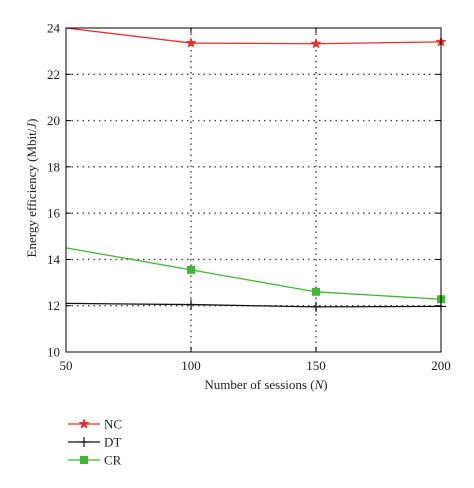  What do you see at coordinates (113, 424) in the screenshot?
I see `legend-label-nc: NC` at bounding box center [113, 424].